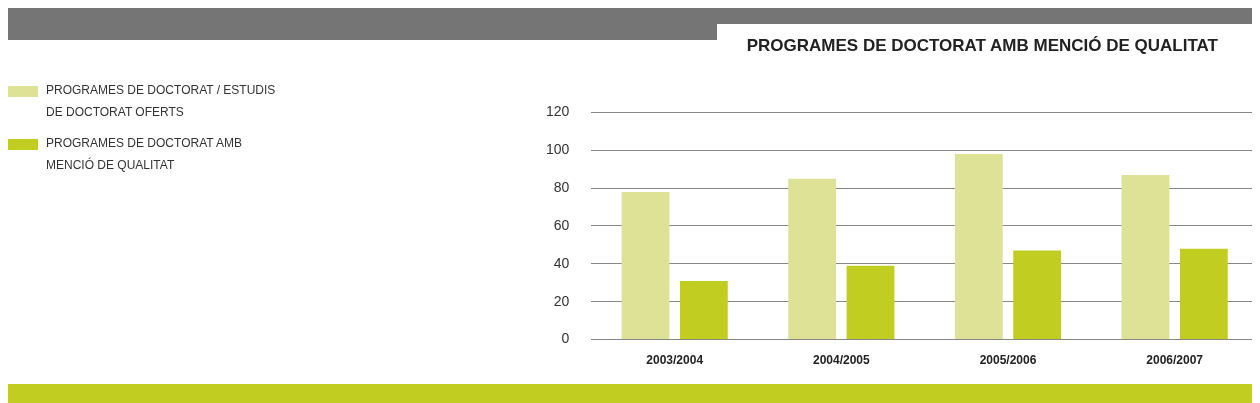 The width and height of the screenshot is (1260, 403). What do you see at coordinates (558, 149) in the screenshot?
I see `y-tick-label: 100` at bounding box center [558, 149].